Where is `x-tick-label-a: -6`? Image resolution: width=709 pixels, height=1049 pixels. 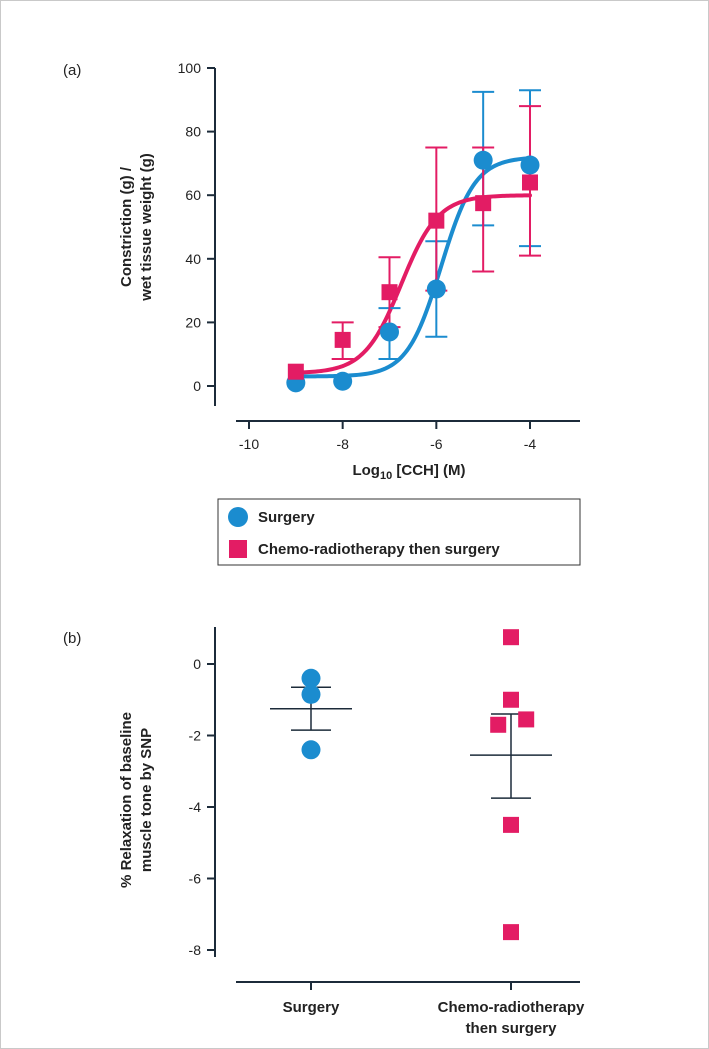
x-tick-label-a: -6 is located at coordinates (436, 444).